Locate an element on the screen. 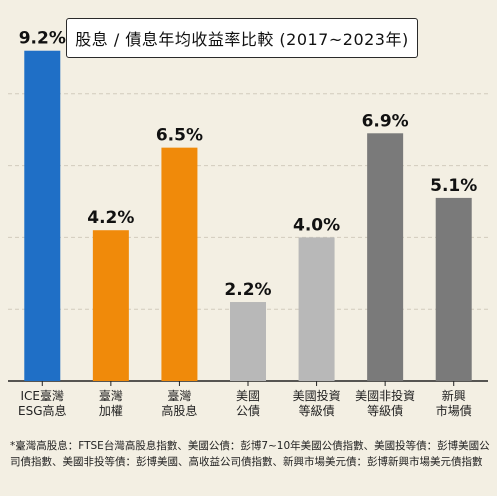 This screenshot has width=497, height=496. category-label-3: 美國公債 is located at coordinates (248, 403).